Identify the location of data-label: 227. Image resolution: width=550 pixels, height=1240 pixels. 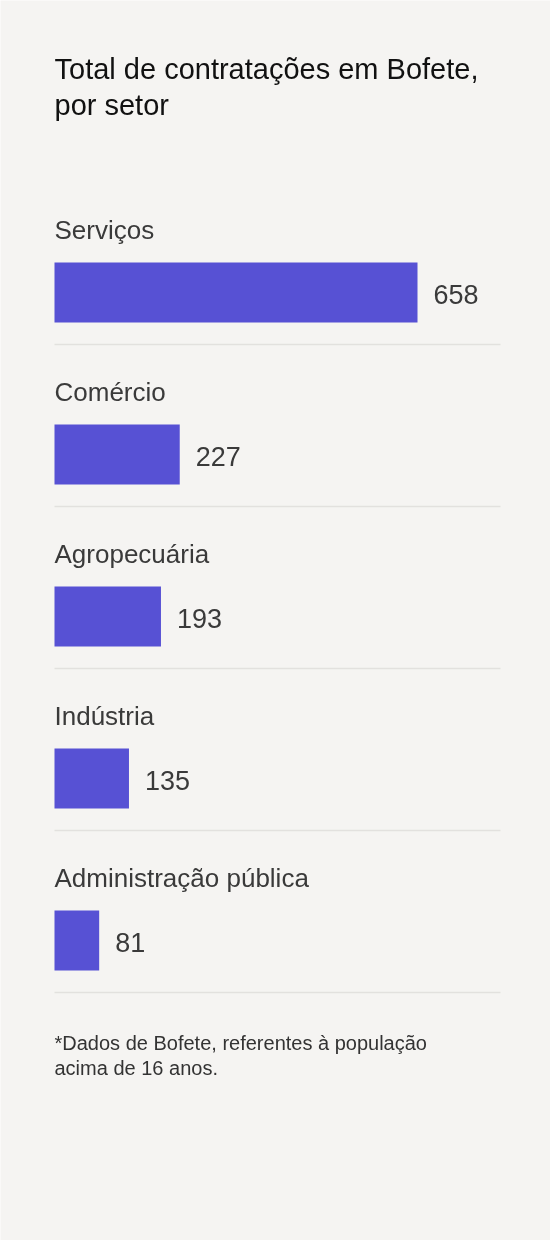
(218, 457).